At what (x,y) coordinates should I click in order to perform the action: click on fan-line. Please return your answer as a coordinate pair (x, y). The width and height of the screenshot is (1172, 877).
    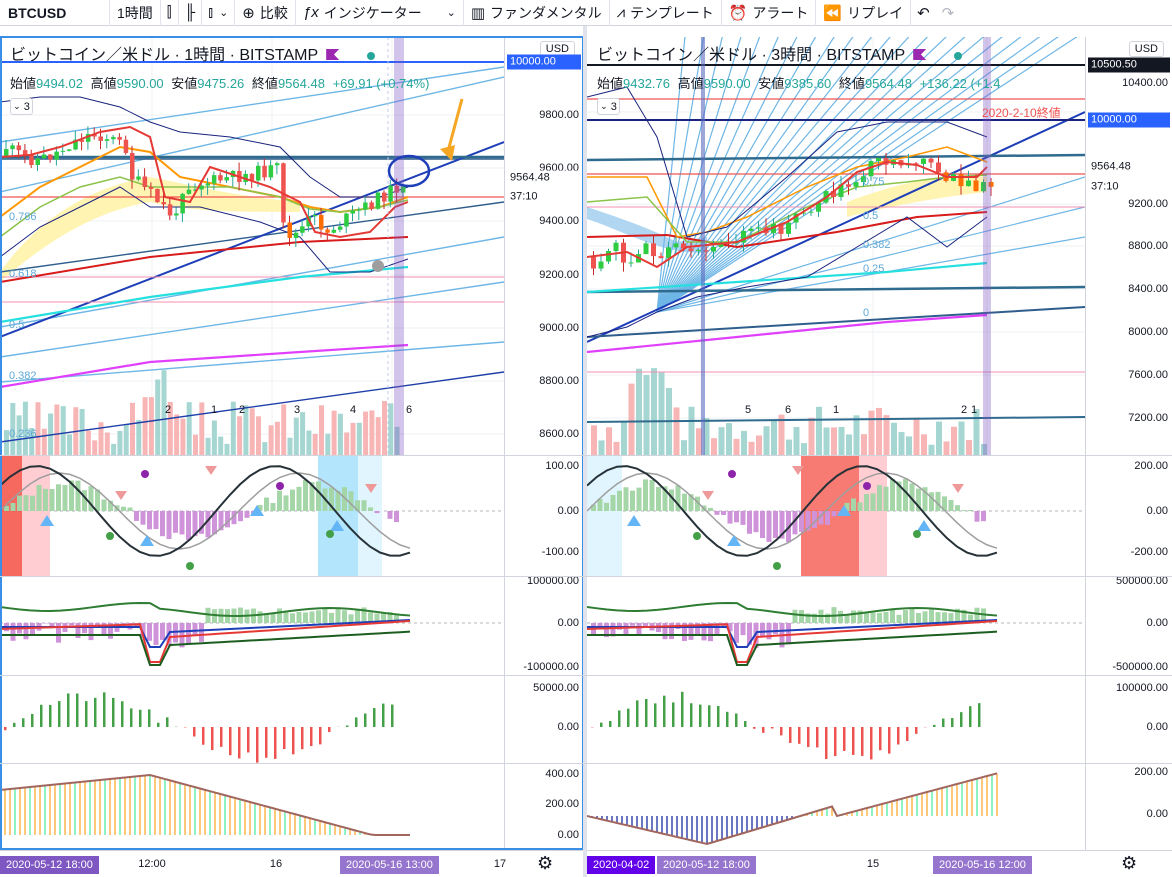
    Looking at the image, I should click on (252, 407).